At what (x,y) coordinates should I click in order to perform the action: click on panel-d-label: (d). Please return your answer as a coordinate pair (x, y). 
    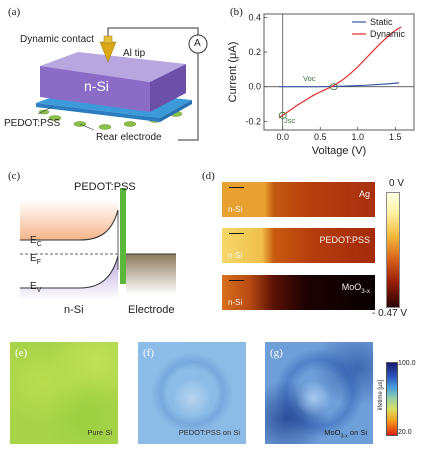
    Looking at the image, I should click on (208, 176).